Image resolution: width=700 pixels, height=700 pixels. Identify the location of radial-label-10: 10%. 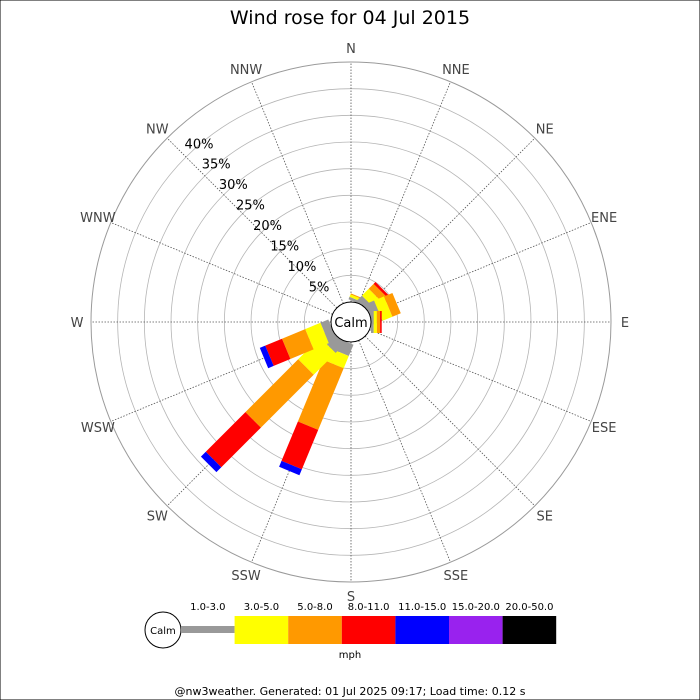
(301, 267).